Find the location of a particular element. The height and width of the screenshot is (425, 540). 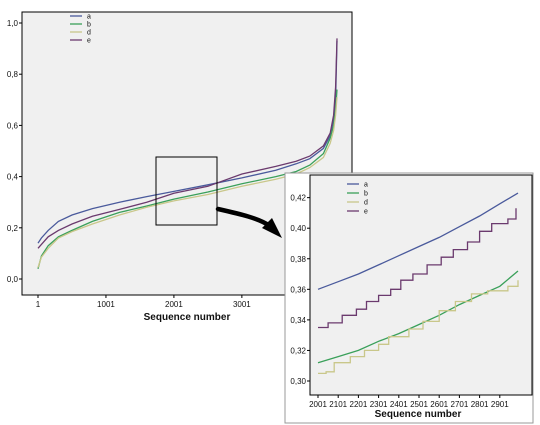

zoom-series-line-d is located at coordinates (418, 327).